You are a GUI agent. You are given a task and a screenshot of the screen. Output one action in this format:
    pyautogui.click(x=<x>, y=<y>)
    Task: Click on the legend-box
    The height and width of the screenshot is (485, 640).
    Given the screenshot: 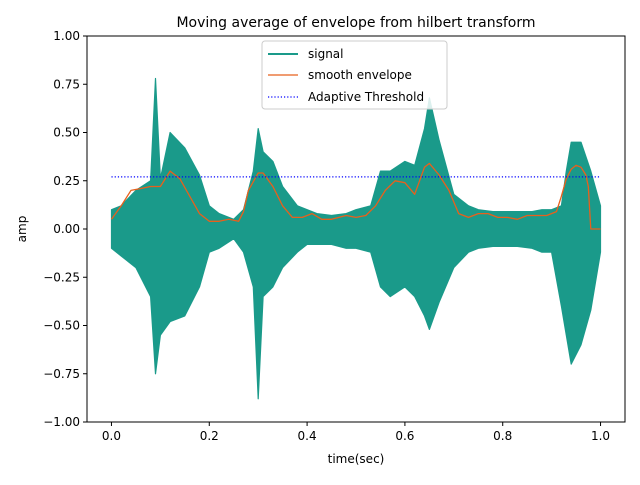 What is the action you would take?
    pyautogui.click(x=354, y=75)
    